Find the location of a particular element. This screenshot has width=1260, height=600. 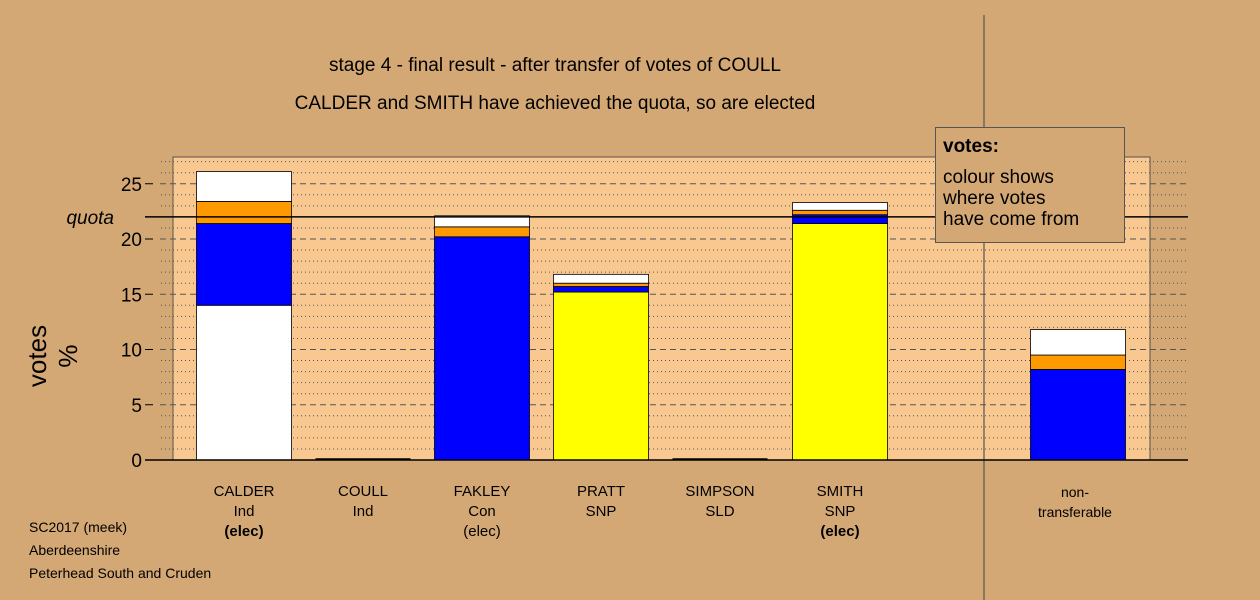

candidate-name: COULL is located at coordinates (363, 491).